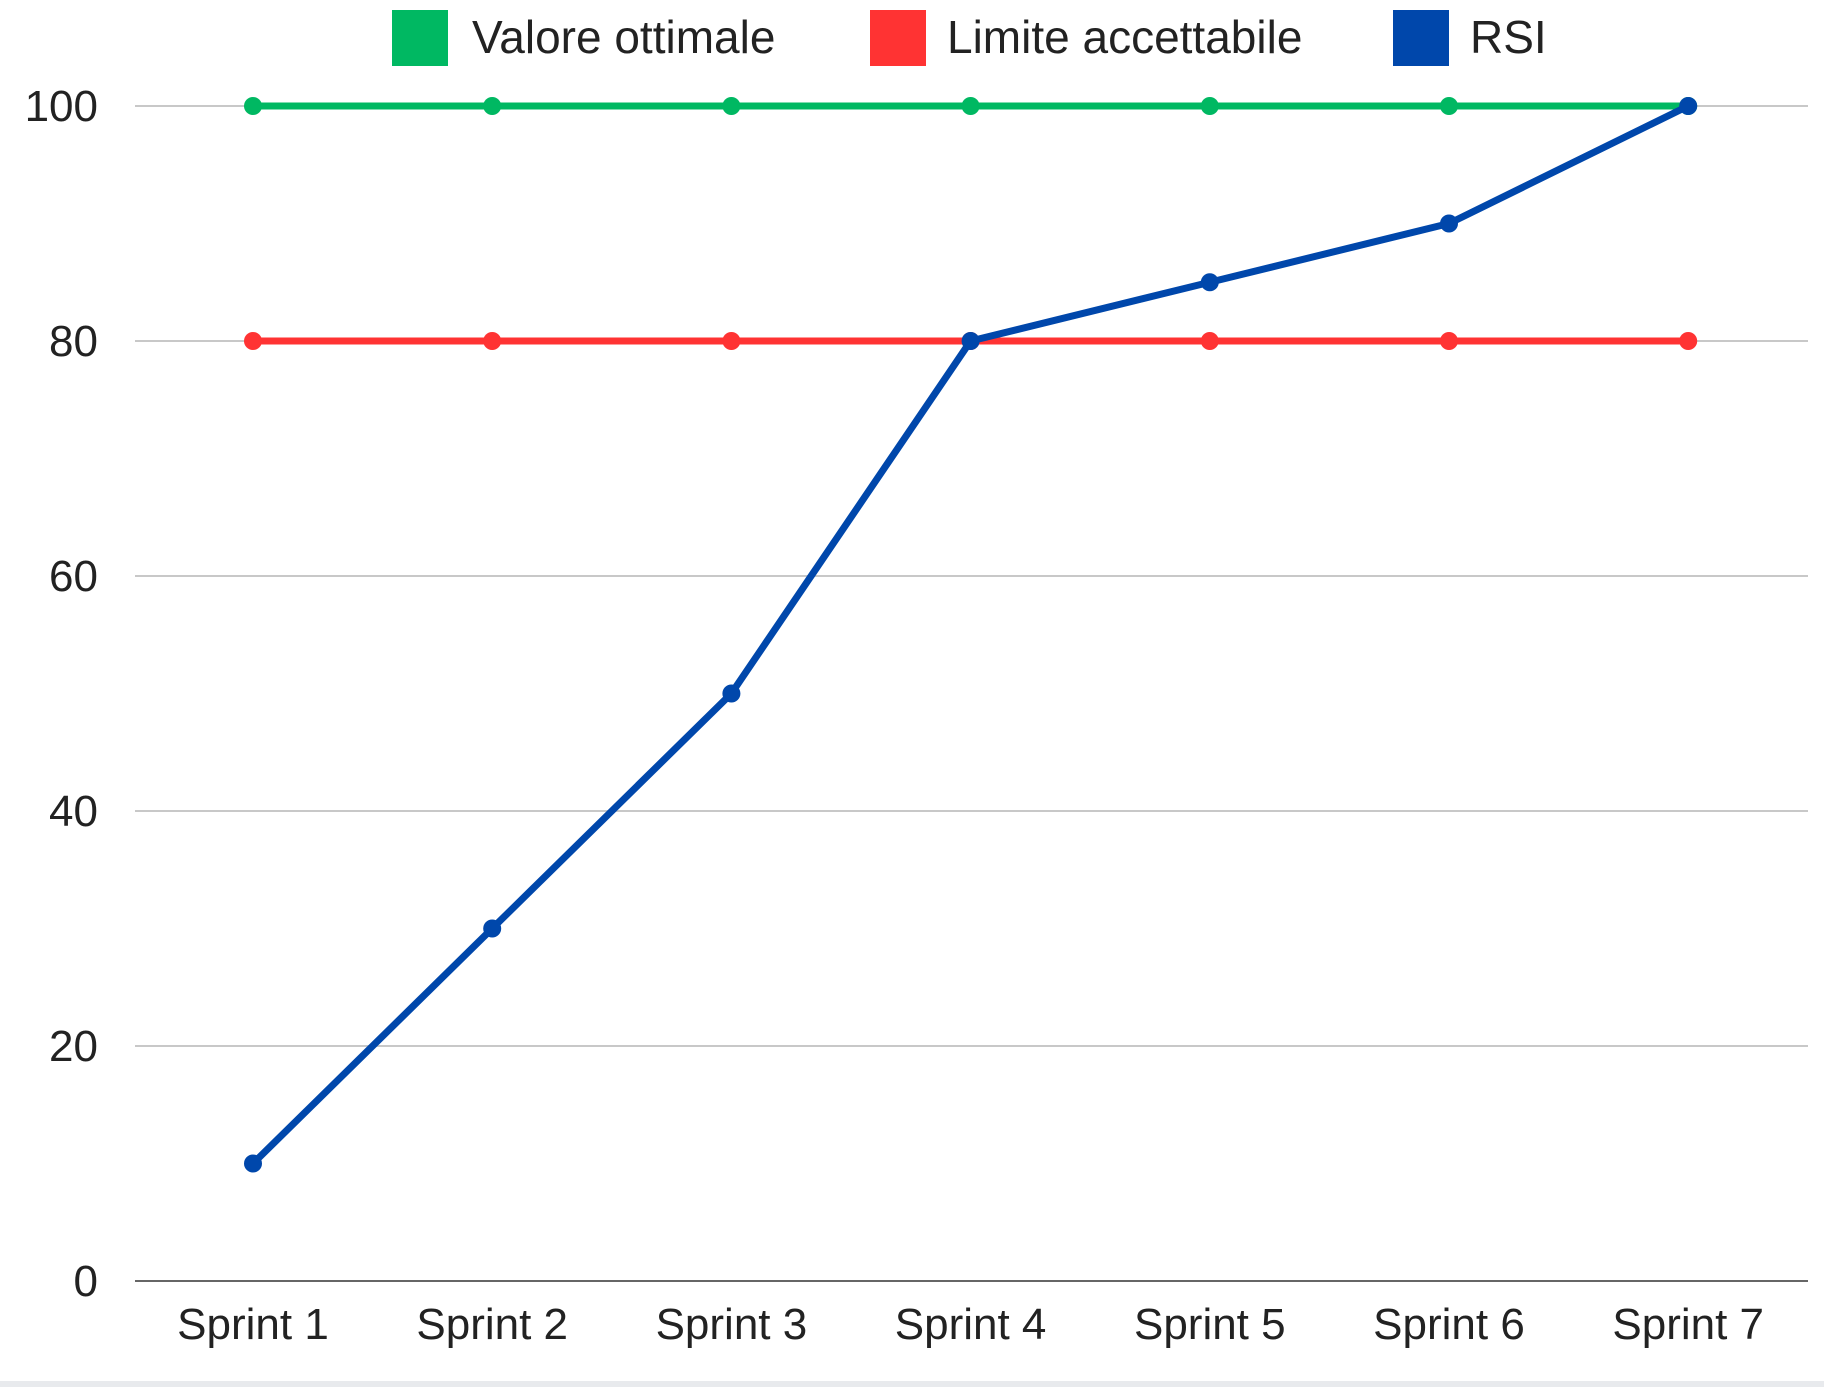 Image resolution: width=1824 pixels, height=1387 pixels. I want to click on legend-item: Valore ottimale, so click(583, 38).